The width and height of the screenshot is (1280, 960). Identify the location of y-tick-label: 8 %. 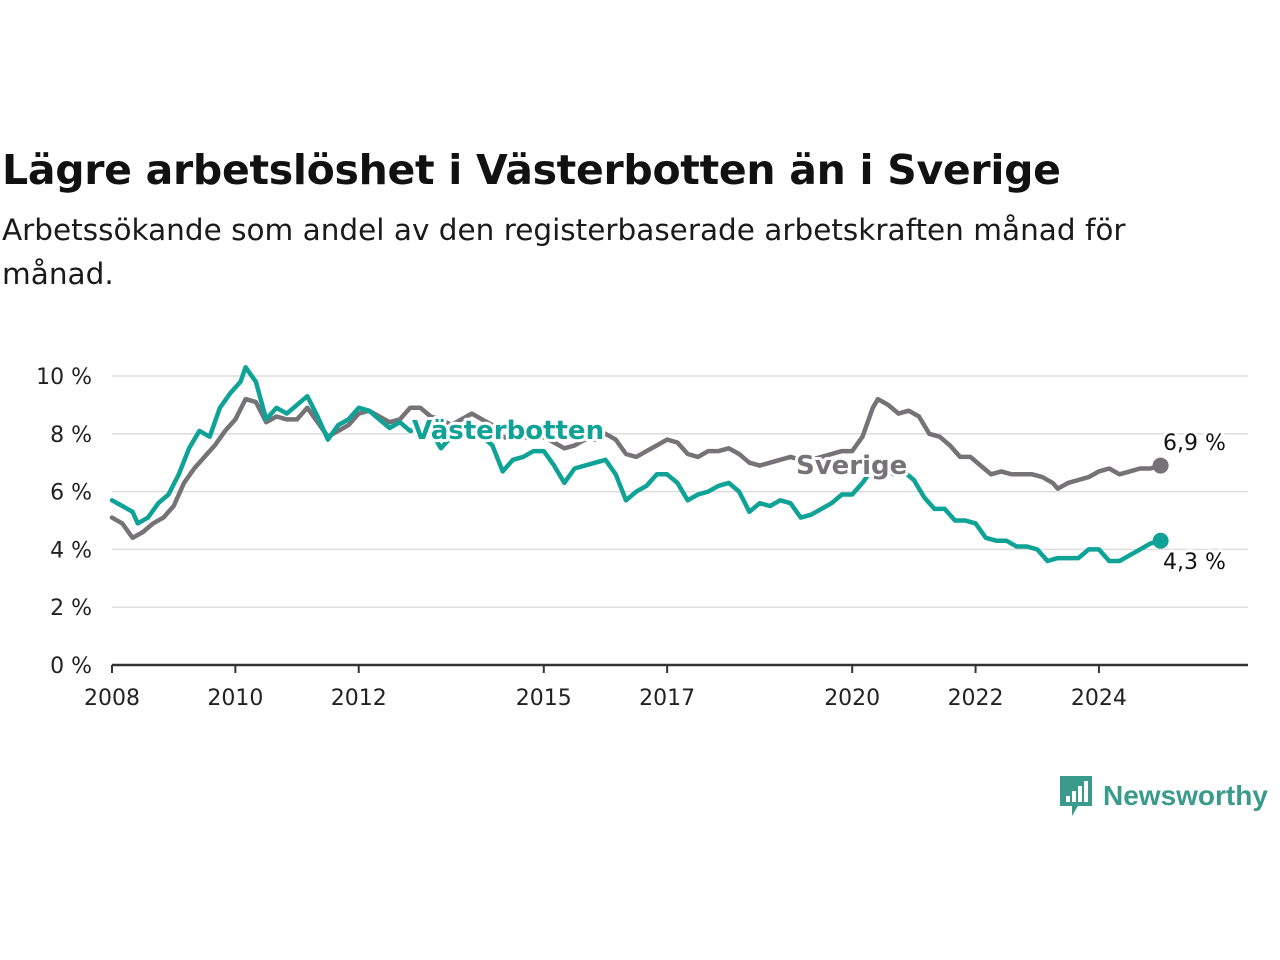
(71, 435).